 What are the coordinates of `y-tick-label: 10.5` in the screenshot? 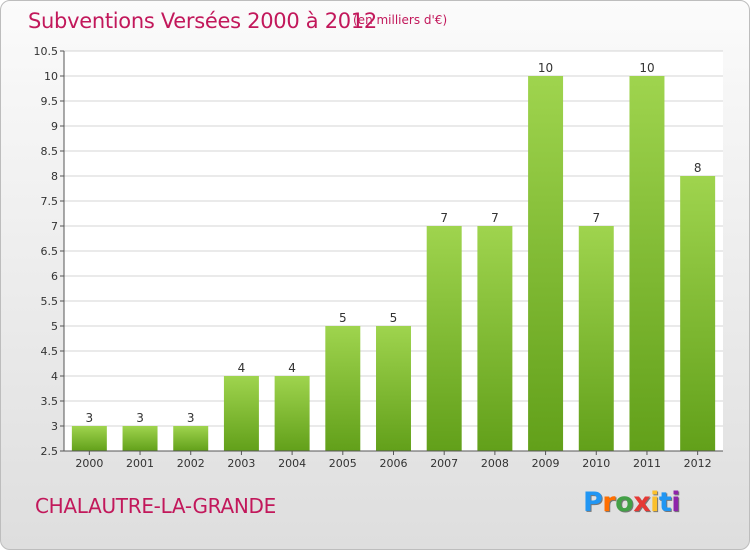 It's located at (46, 51).